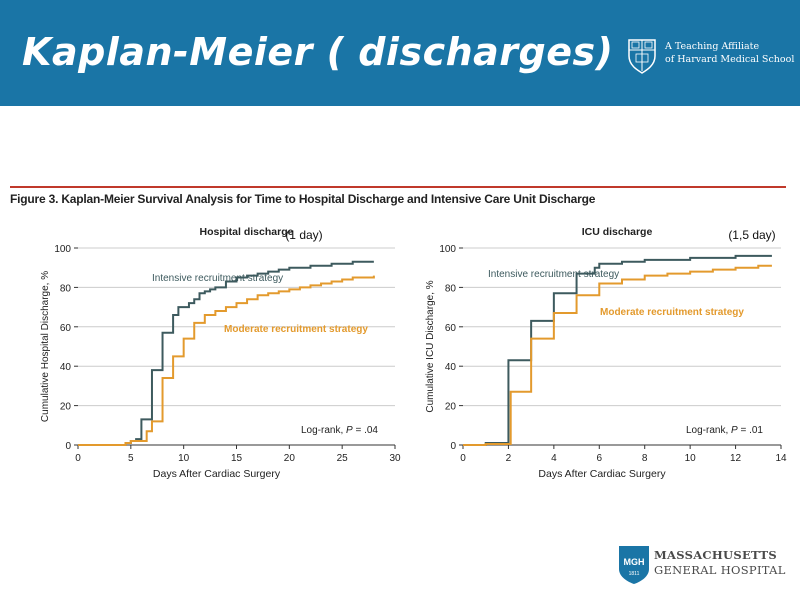 Image resolution: width=800 pixels, height=600 pixels. I want to click on affiliation-line-1: A Teaching Affiliate, so click(712, 46).